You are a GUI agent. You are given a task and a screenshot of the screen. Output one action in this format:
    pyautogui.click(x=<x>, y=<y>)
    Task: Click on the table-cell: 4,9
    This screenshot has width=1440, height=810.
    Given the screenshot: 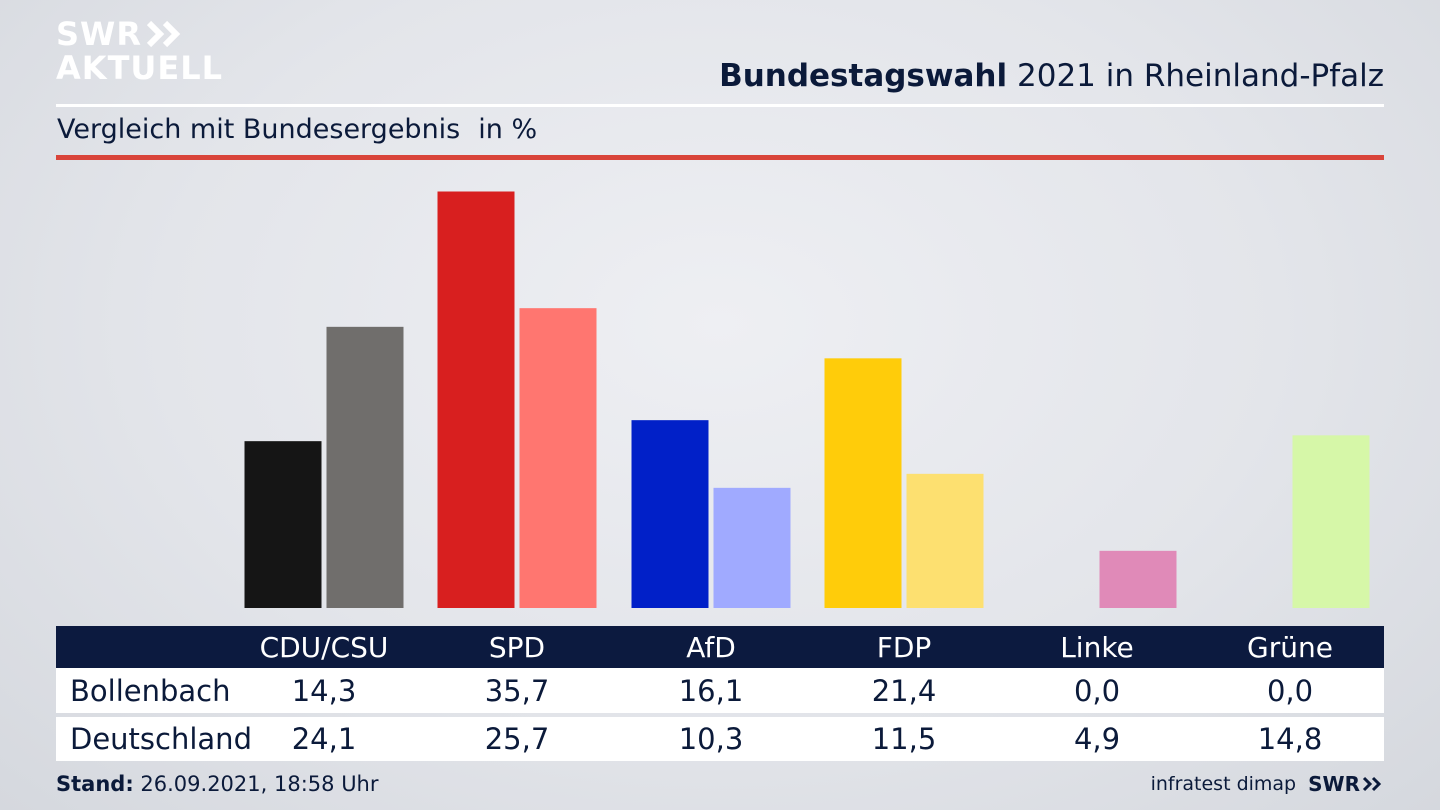 What is the action you would take?
    pyautogui.click(x=1097, y=739)
    